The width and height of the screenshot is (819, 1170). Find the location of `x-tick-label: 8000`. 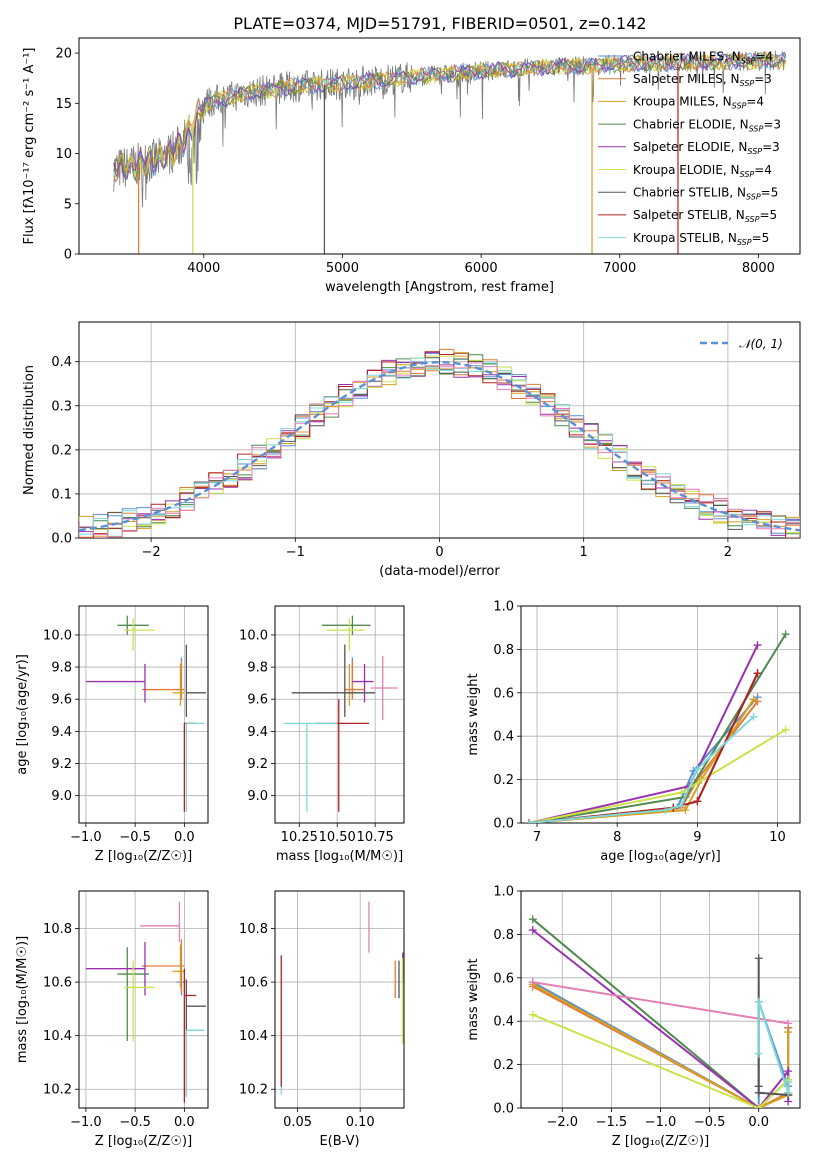

x-tick-label: 8000 is located at coordinates (758, 268).